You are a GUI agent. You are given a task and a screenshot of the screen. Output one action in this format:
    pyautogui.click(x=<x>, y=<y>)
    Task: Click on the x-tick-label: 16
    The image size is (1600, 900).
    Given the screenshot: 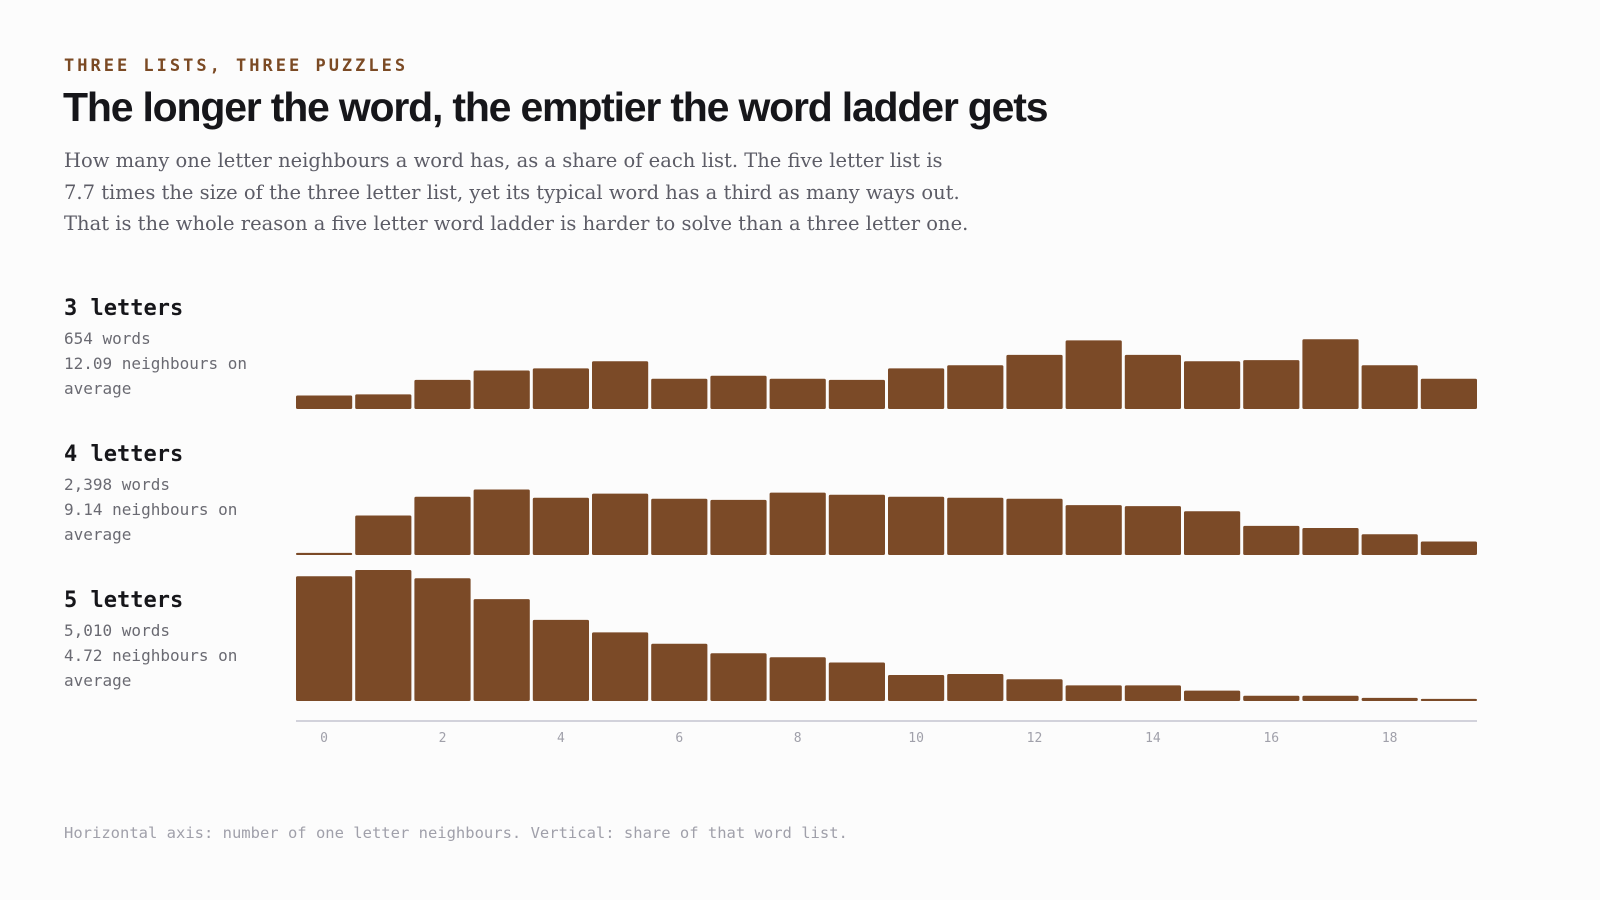 What is the action you would take?
    pyautogui.click(x=1271, y=738)
    